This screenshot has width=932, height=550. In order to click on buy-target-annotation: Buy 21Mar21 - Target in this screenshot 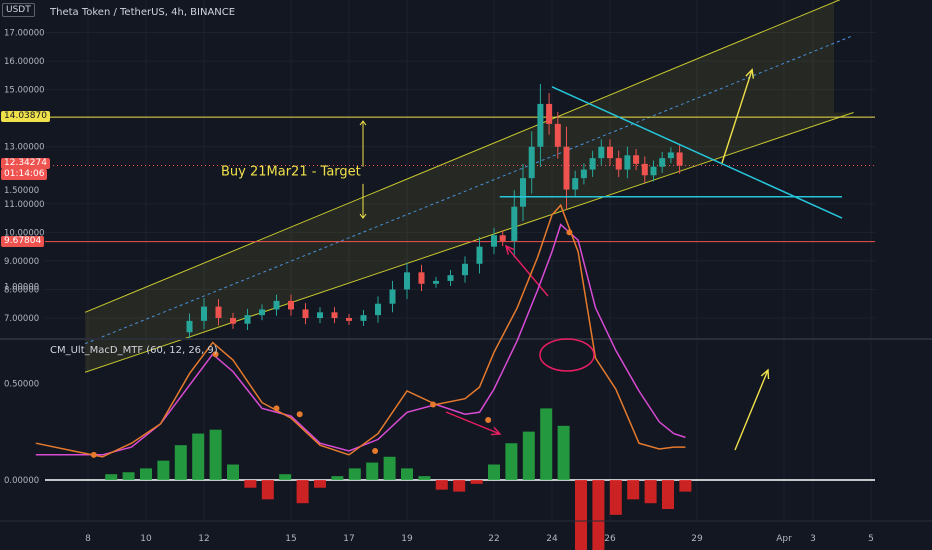, I will do `click(291, 171)`.